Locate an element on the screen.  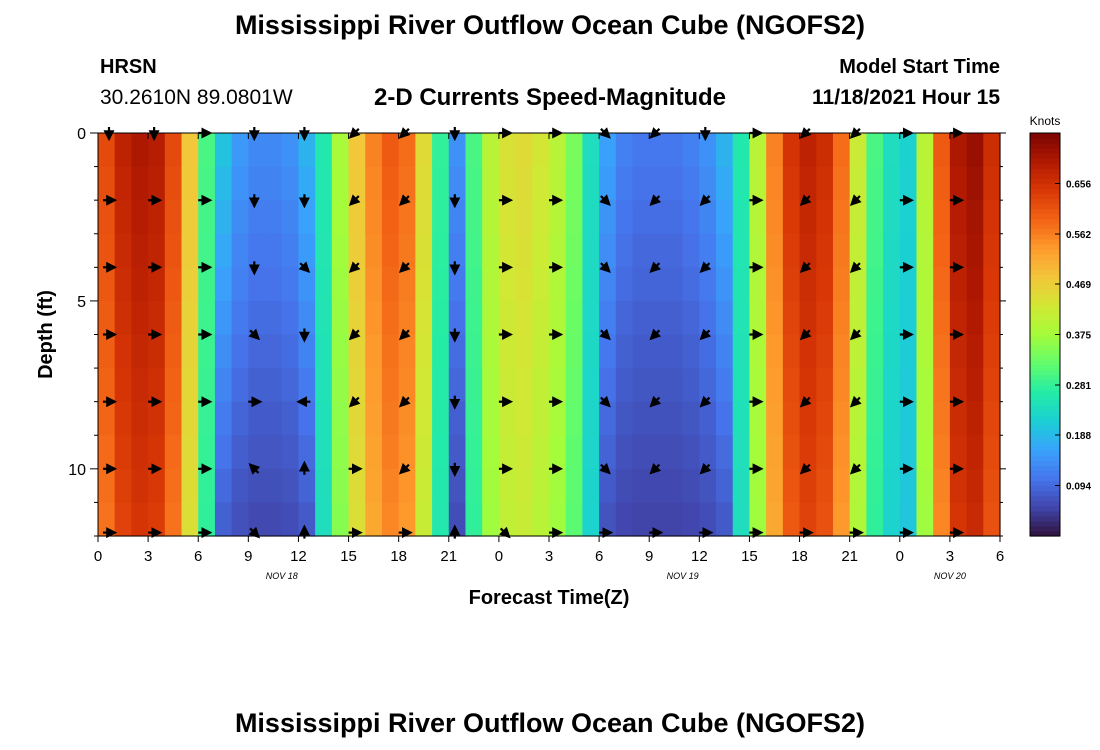
x-tick-label: 6 is located at coordinates (599, 556).